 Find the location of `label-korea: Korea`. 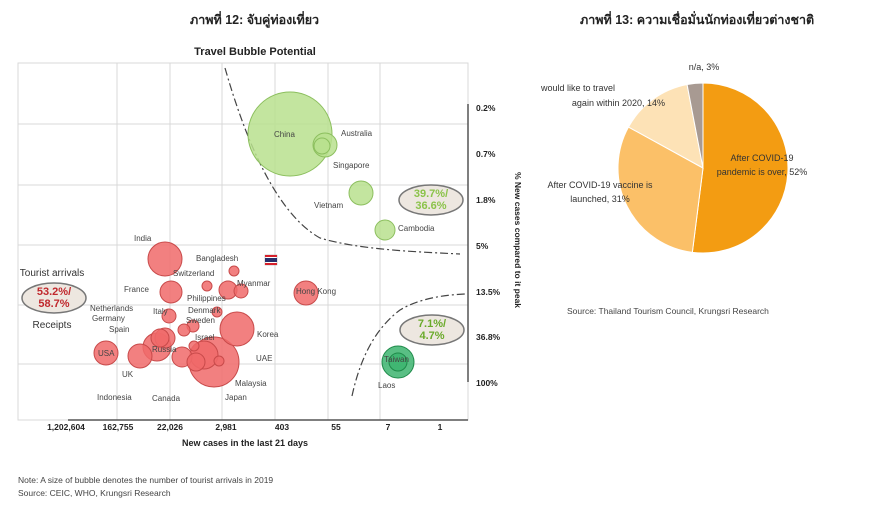

label-korea: Korea is located at coordinates (268, 334).